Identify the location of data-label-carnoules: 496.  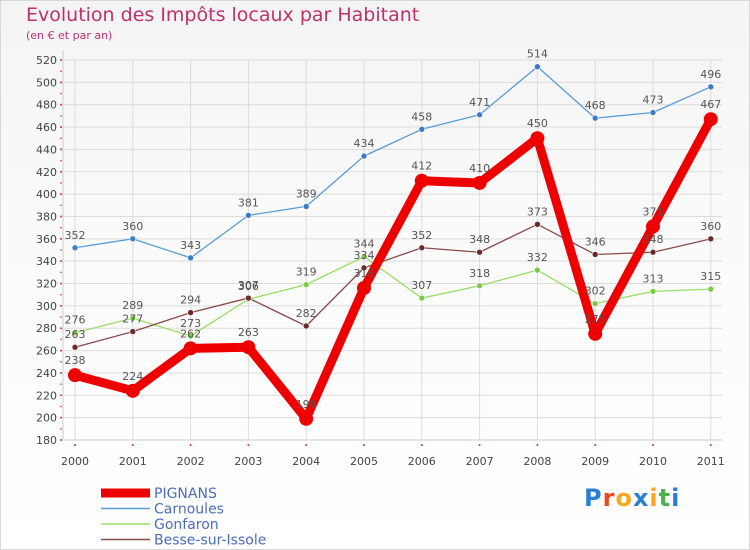
(710, 74).